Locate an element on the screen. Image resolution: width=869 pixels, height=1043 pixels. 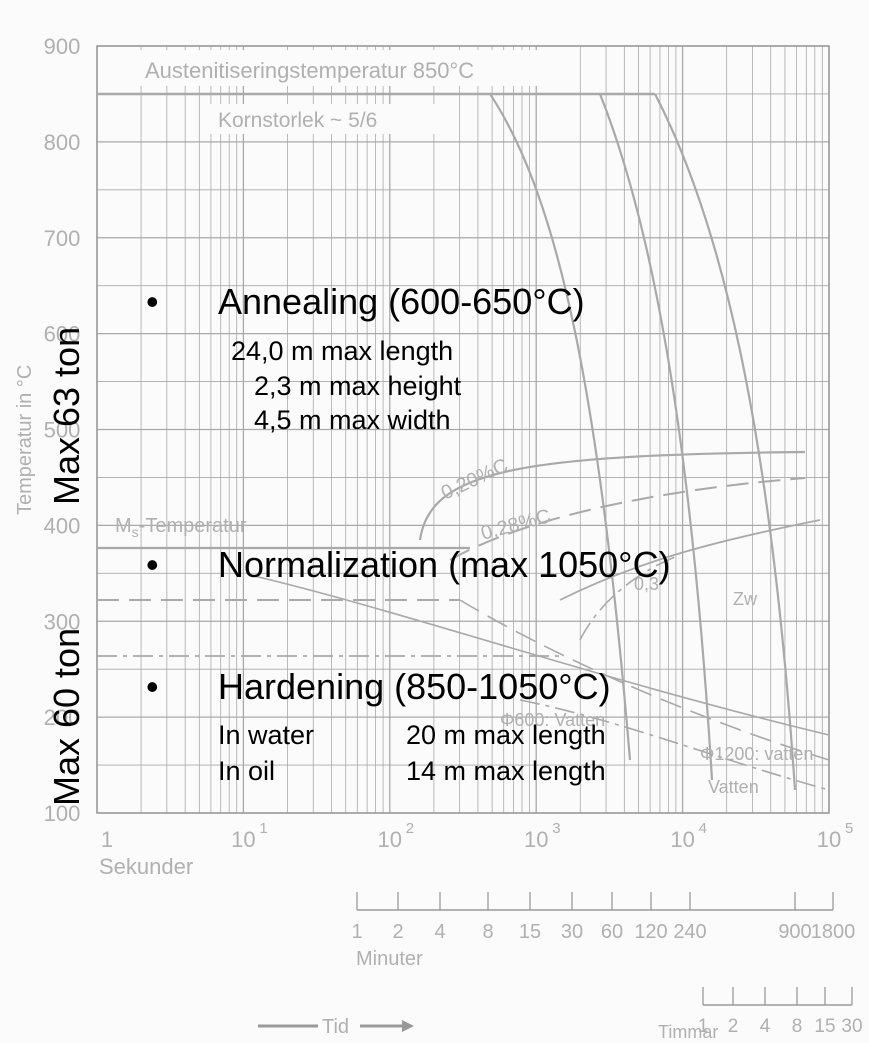
hardening-water-medium: In water is located at coordinates (266, 735).